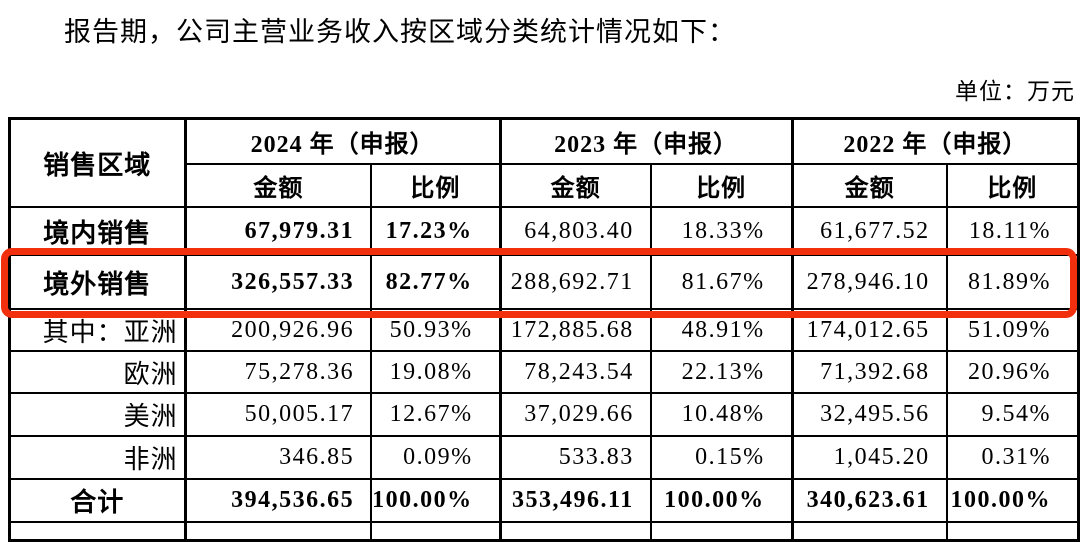 Image resolution: width=1080 pixels, height=542 pixels. What do you see at coordinates (575, 372) in the screenshot?
I see `amount-cell: 78,243.54` at bounding box center [575, 372].